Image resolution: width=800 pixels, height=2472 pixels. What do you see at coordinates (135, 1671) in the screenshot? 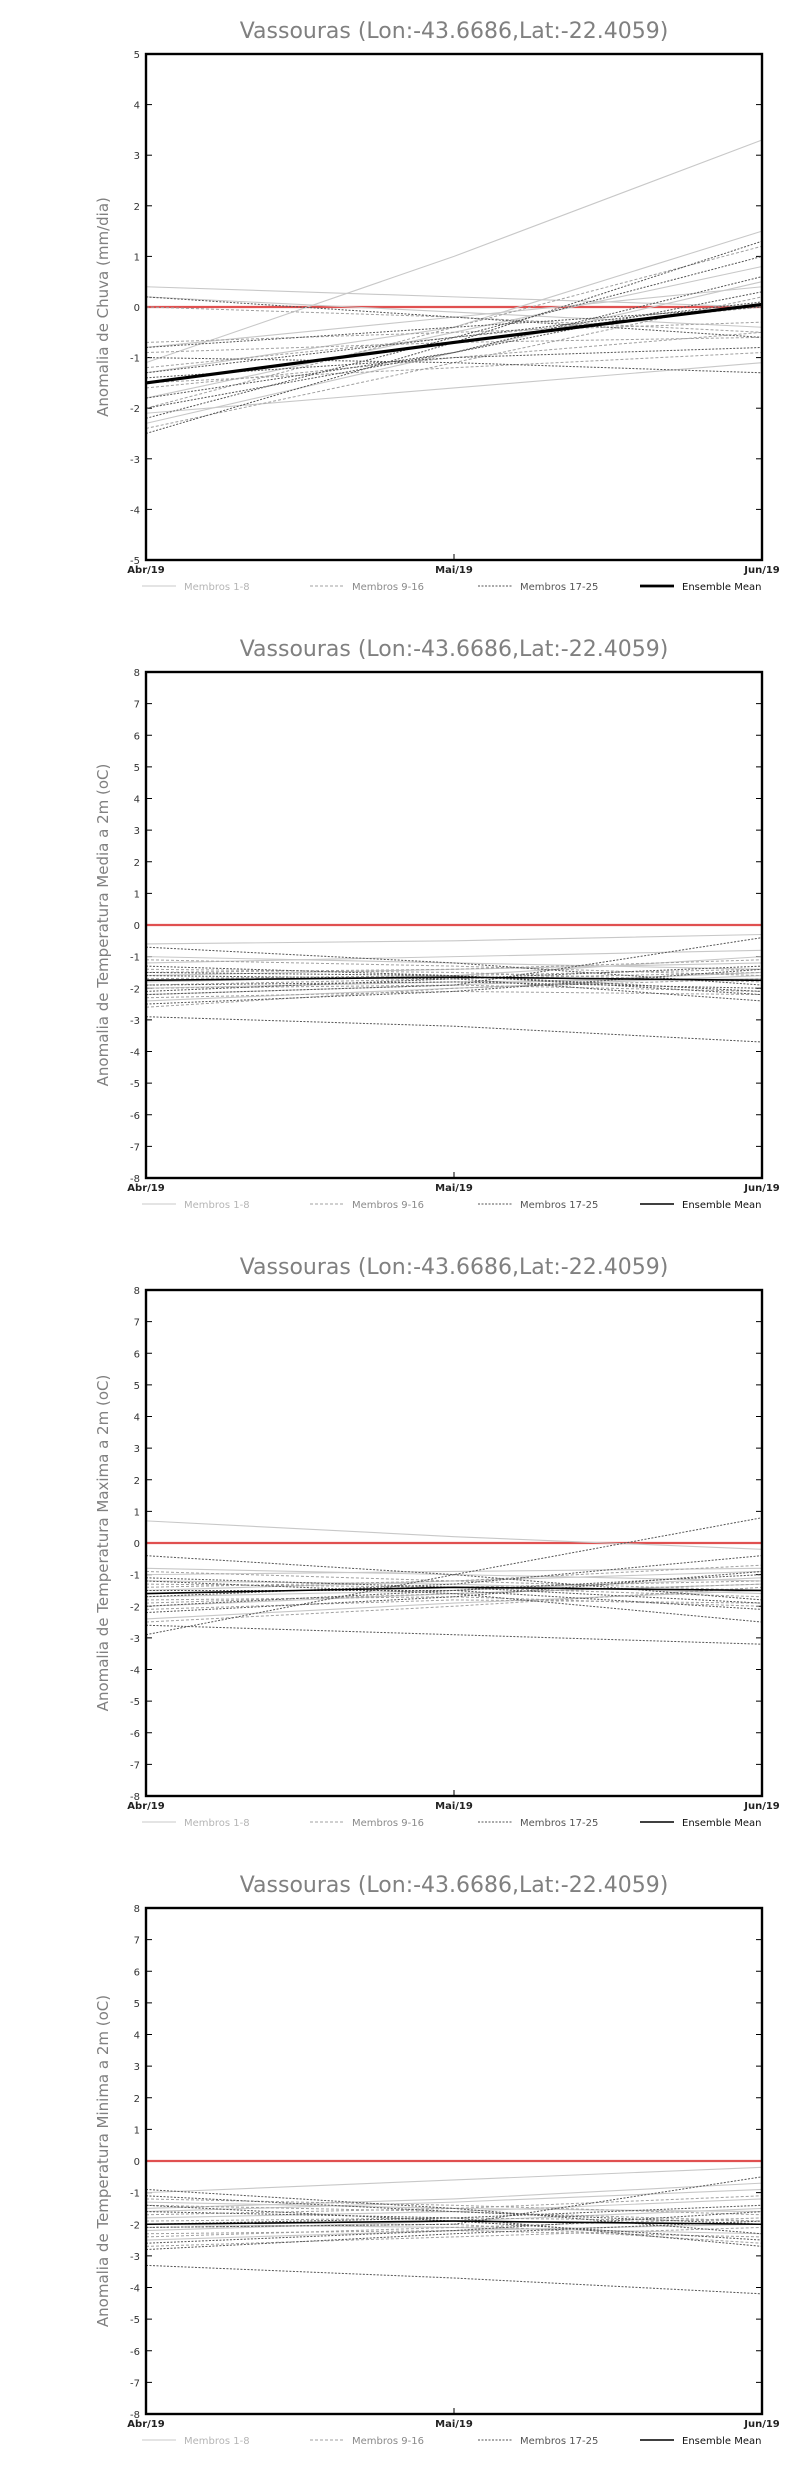
I see `y-tick-label: -4` at bounding box center [135, 1671].